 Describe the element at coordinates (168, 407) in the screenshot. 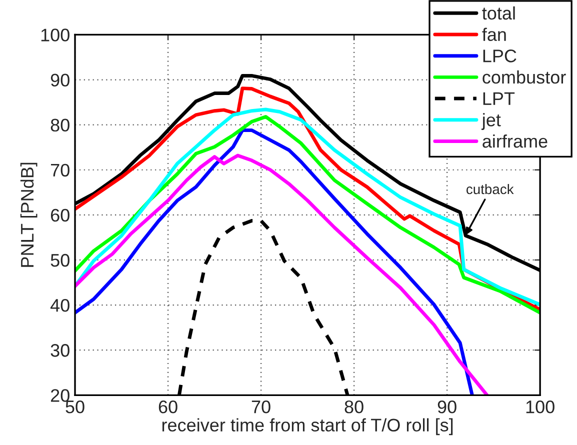

I see `x-tick-label: 60` at that location.